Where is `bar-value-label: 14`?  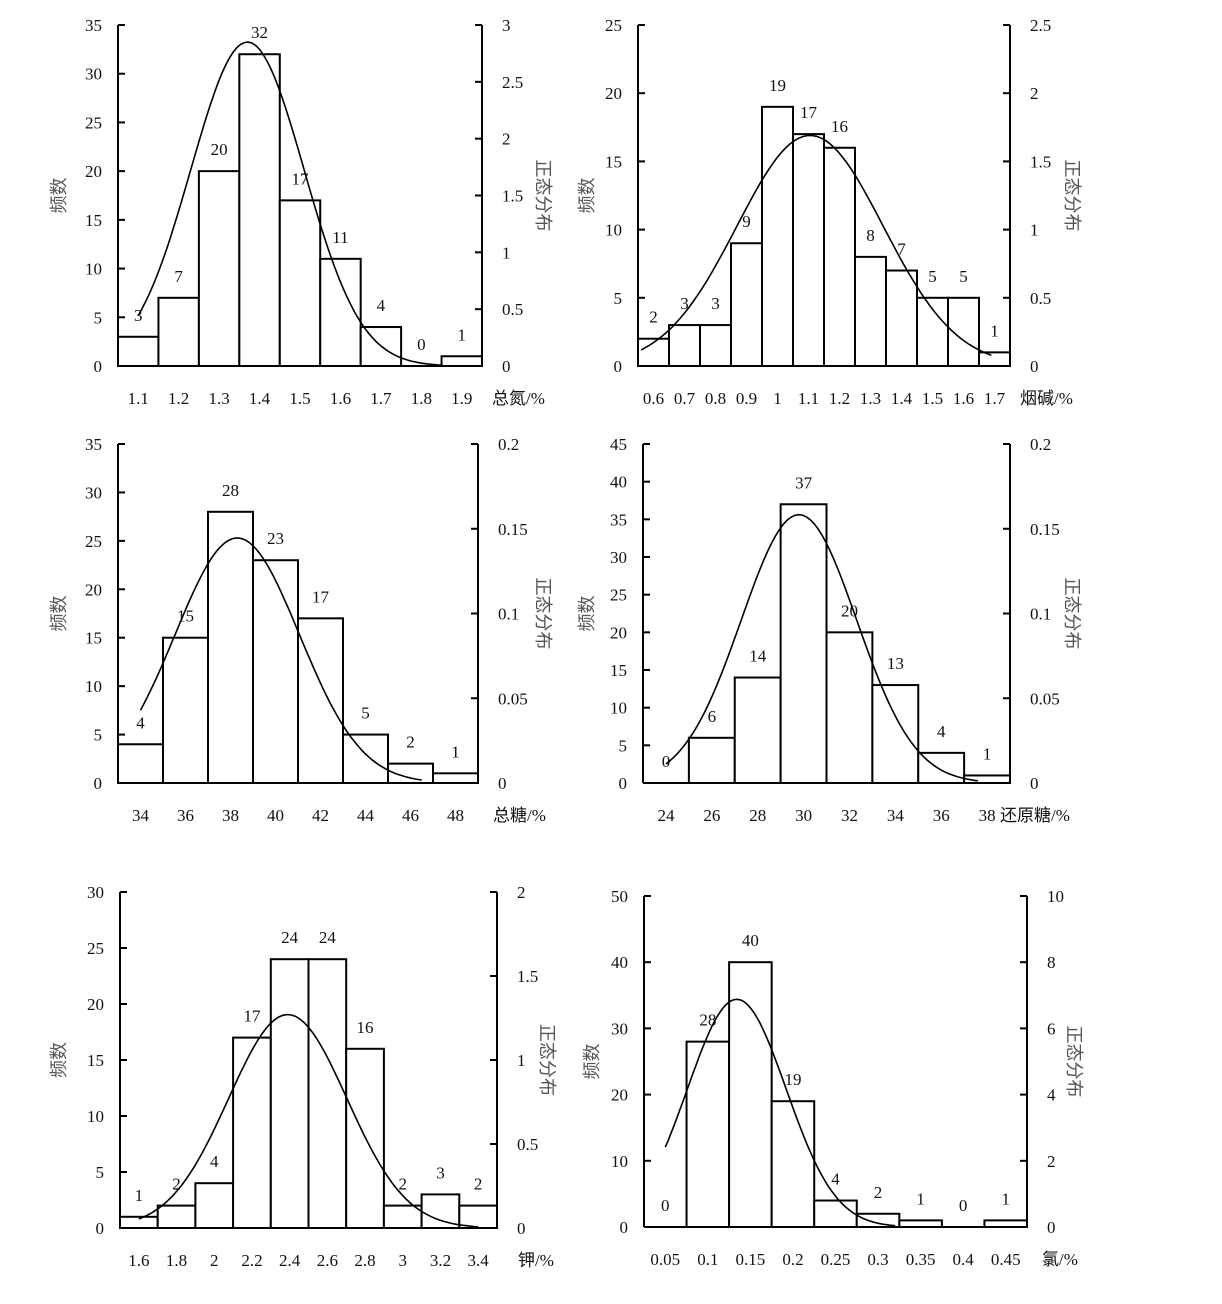 bar-value-label: 14 is located at coordinates (758, 656).